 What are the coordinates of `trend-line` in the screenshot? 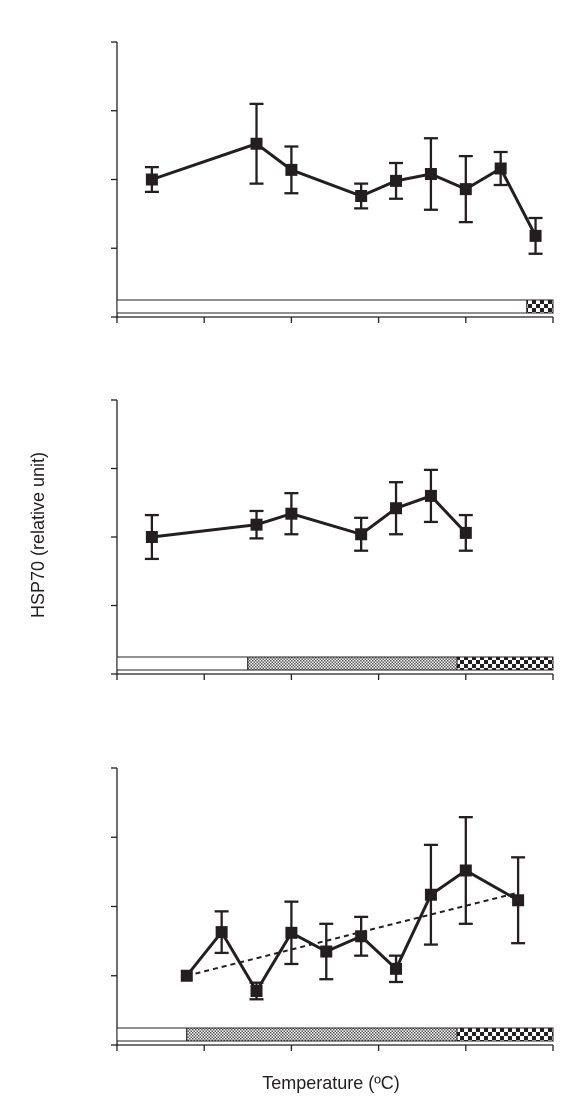 It's located at (352, 934).